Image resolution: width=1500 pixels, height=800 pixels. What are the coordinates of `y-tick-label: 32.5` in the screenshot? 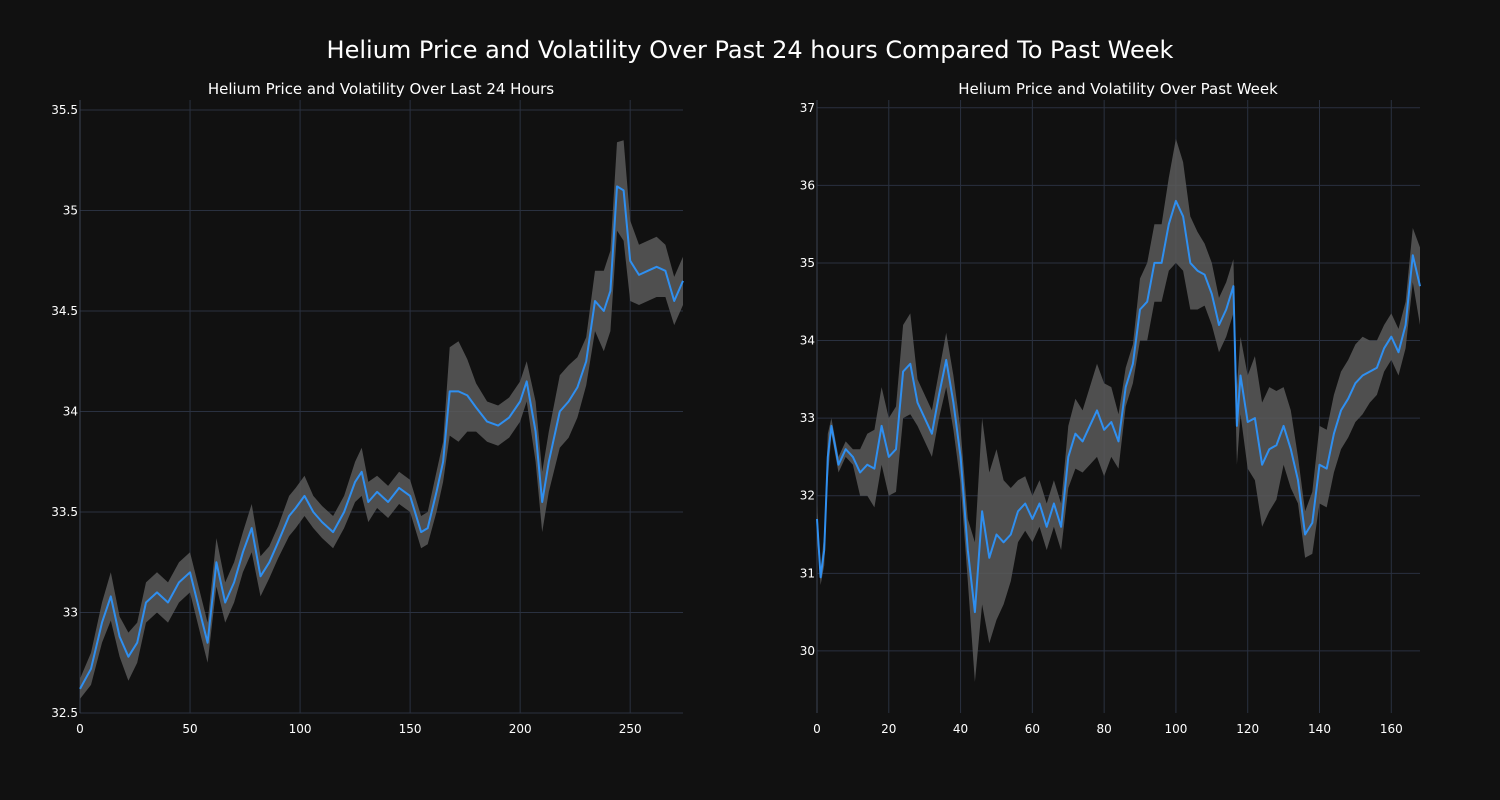 It's located at (64, 713).